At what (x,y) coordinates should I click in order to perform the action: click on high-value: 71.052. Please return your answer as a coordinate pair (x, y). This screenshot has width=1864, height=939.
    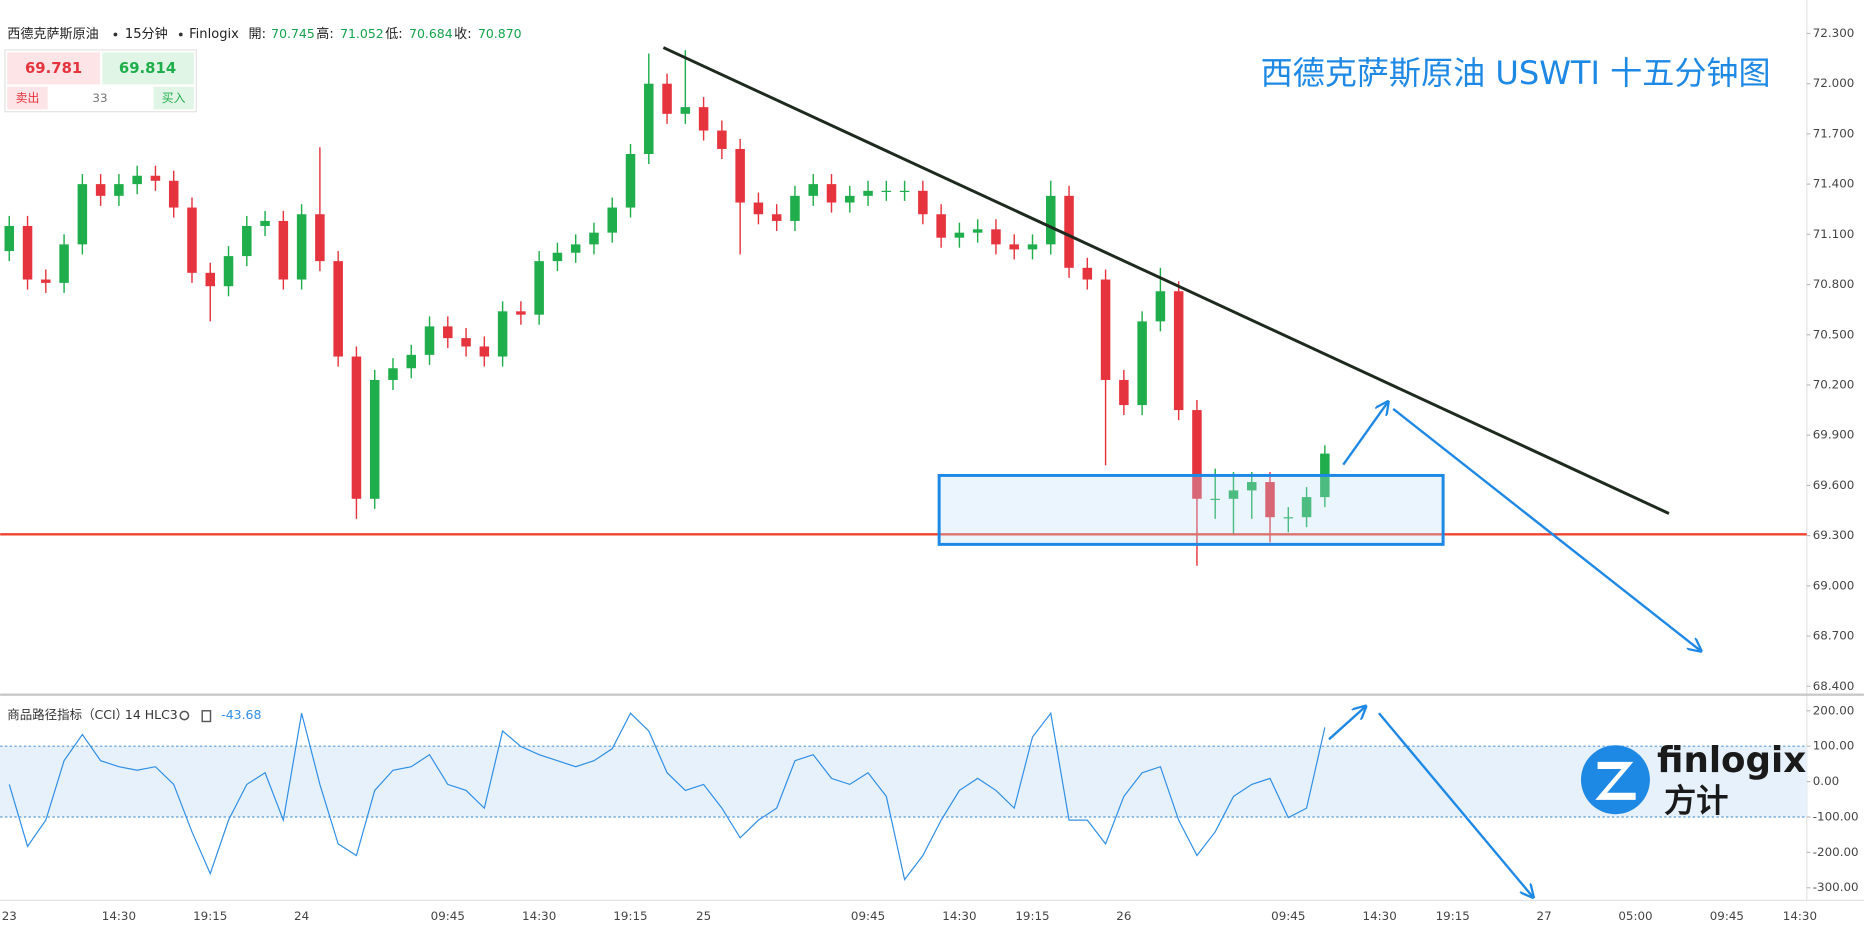
    Looking at the image, I should click on (362, 33).